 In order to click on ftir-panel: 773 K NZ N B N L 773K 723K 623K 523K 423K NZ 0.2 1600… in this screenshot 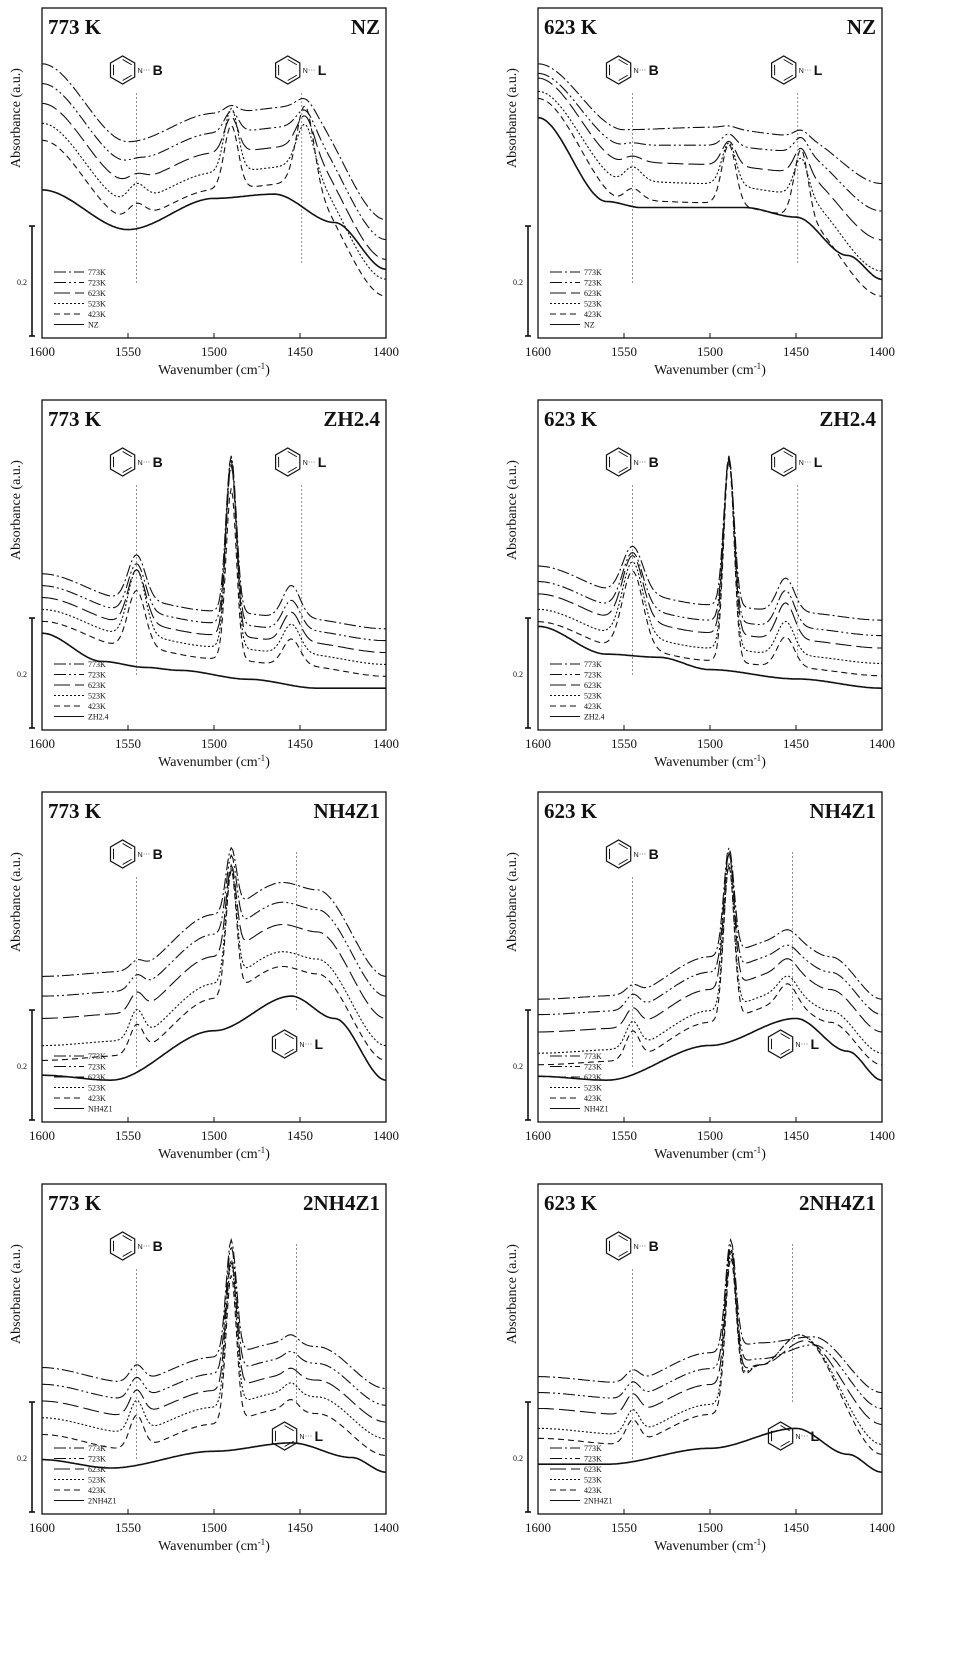, I will do `click(230, 196)`.